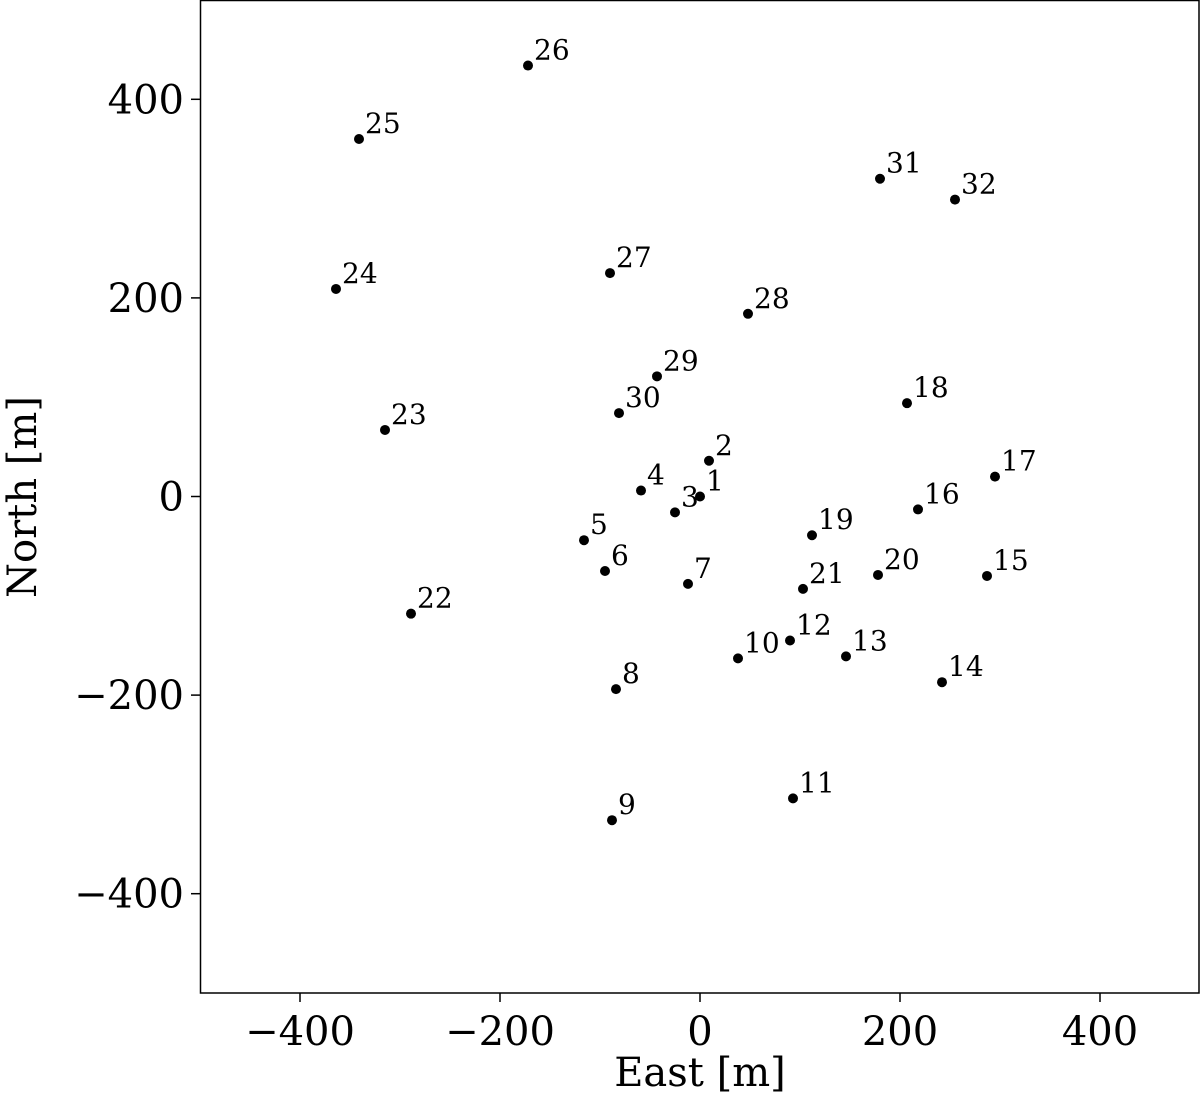  I want to click on point-label: 19, so click(836, 519).